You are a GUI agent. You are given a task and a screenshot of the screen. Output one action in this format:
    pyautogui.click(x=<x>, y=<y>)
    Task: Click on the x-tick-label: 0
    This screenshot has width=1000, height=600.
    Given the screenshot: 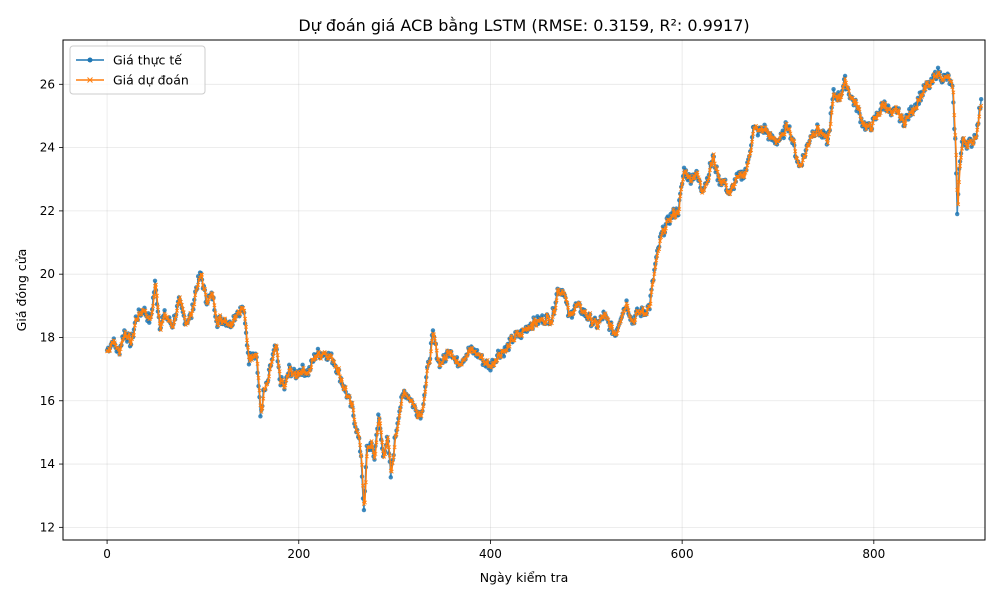 What is the action you would take?
    pyautogui.click(x=107, y=554)
    